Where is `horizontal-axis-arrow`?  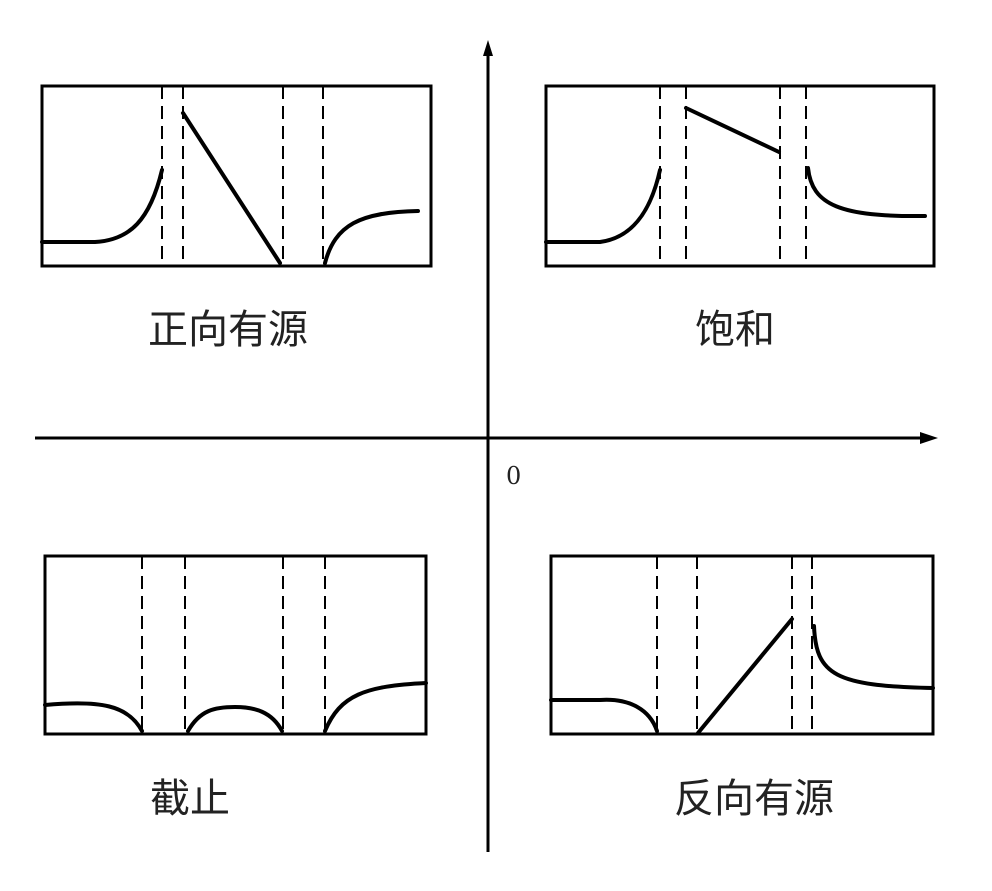 horizontal-axis-arrow is located at coordinates (929, 438).